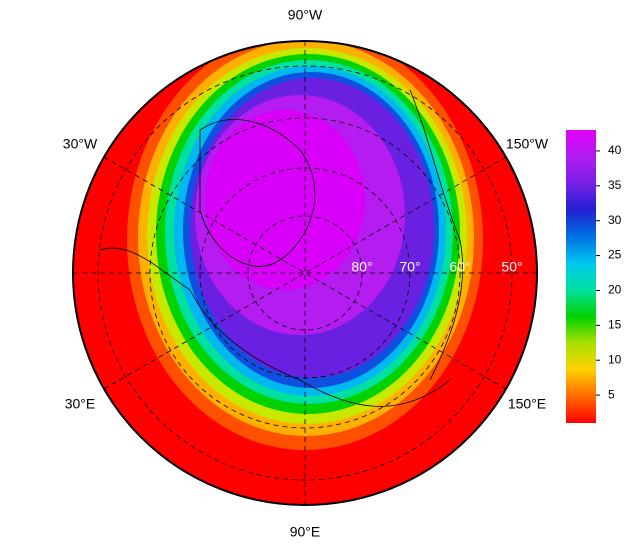 Image resolution: width=625 pixels, height=552 pixels. Describe the element at coordinates (305, 532) in the screenshot. I see `longitude-label: 90°E` at that location.